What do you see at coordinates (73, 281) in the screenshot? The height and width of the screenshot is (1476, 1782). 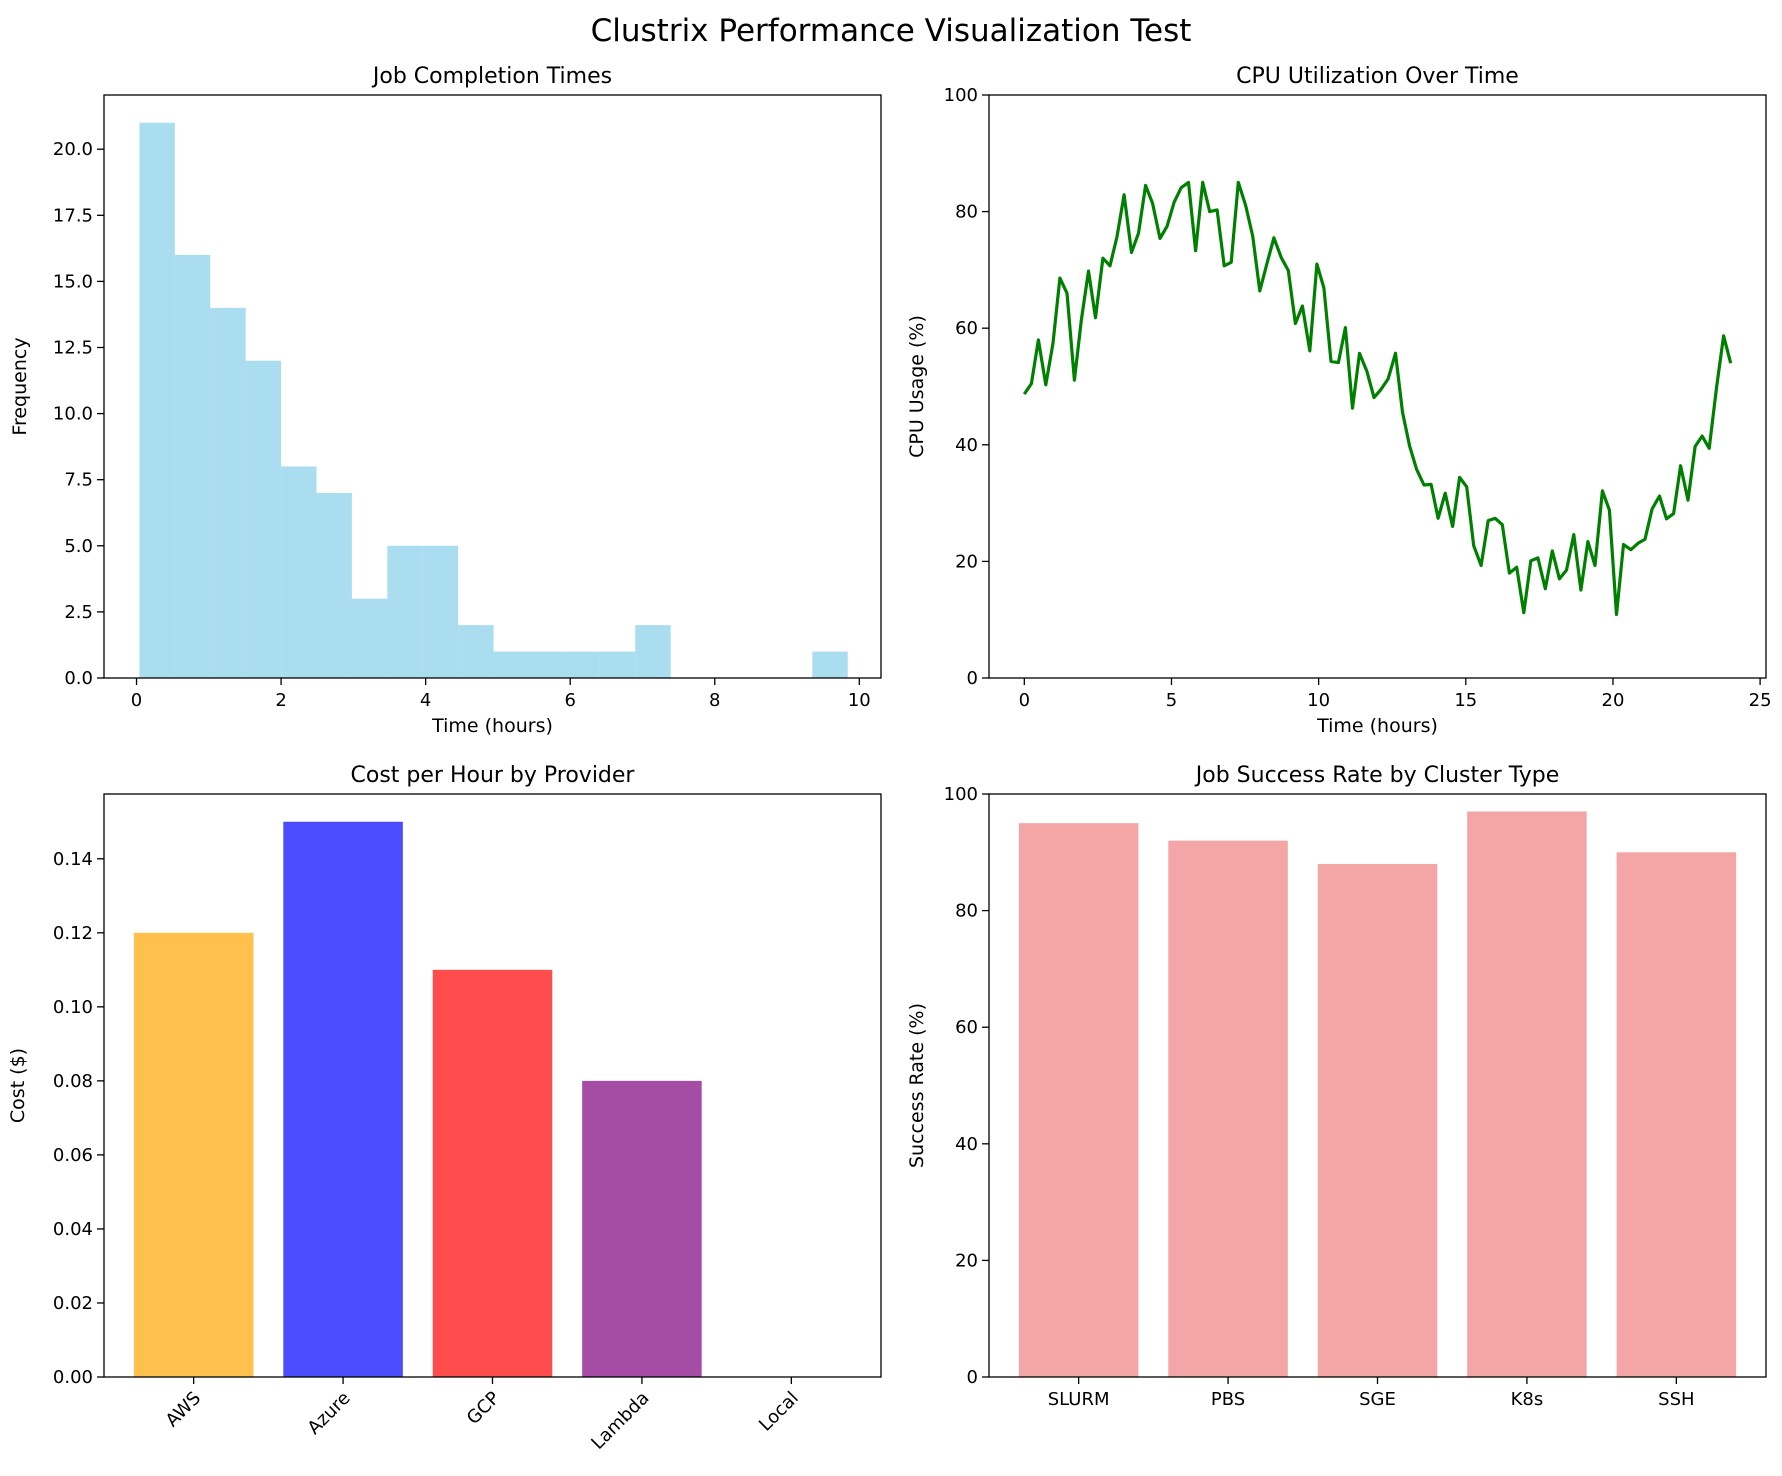 I see `y-tick-label: 15.0` at bounding box center [73, 281].